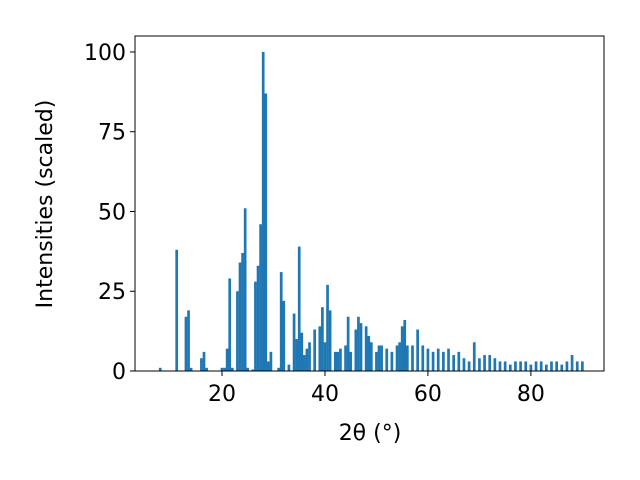  I want to click on y-tick-label: 75, so click(112, 133).